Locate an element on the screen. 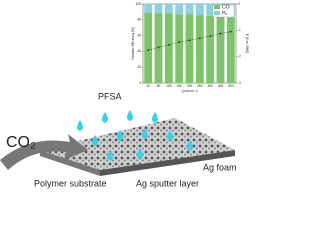  polymer-label: Polymer substrate is located at coordinates (70, 183).